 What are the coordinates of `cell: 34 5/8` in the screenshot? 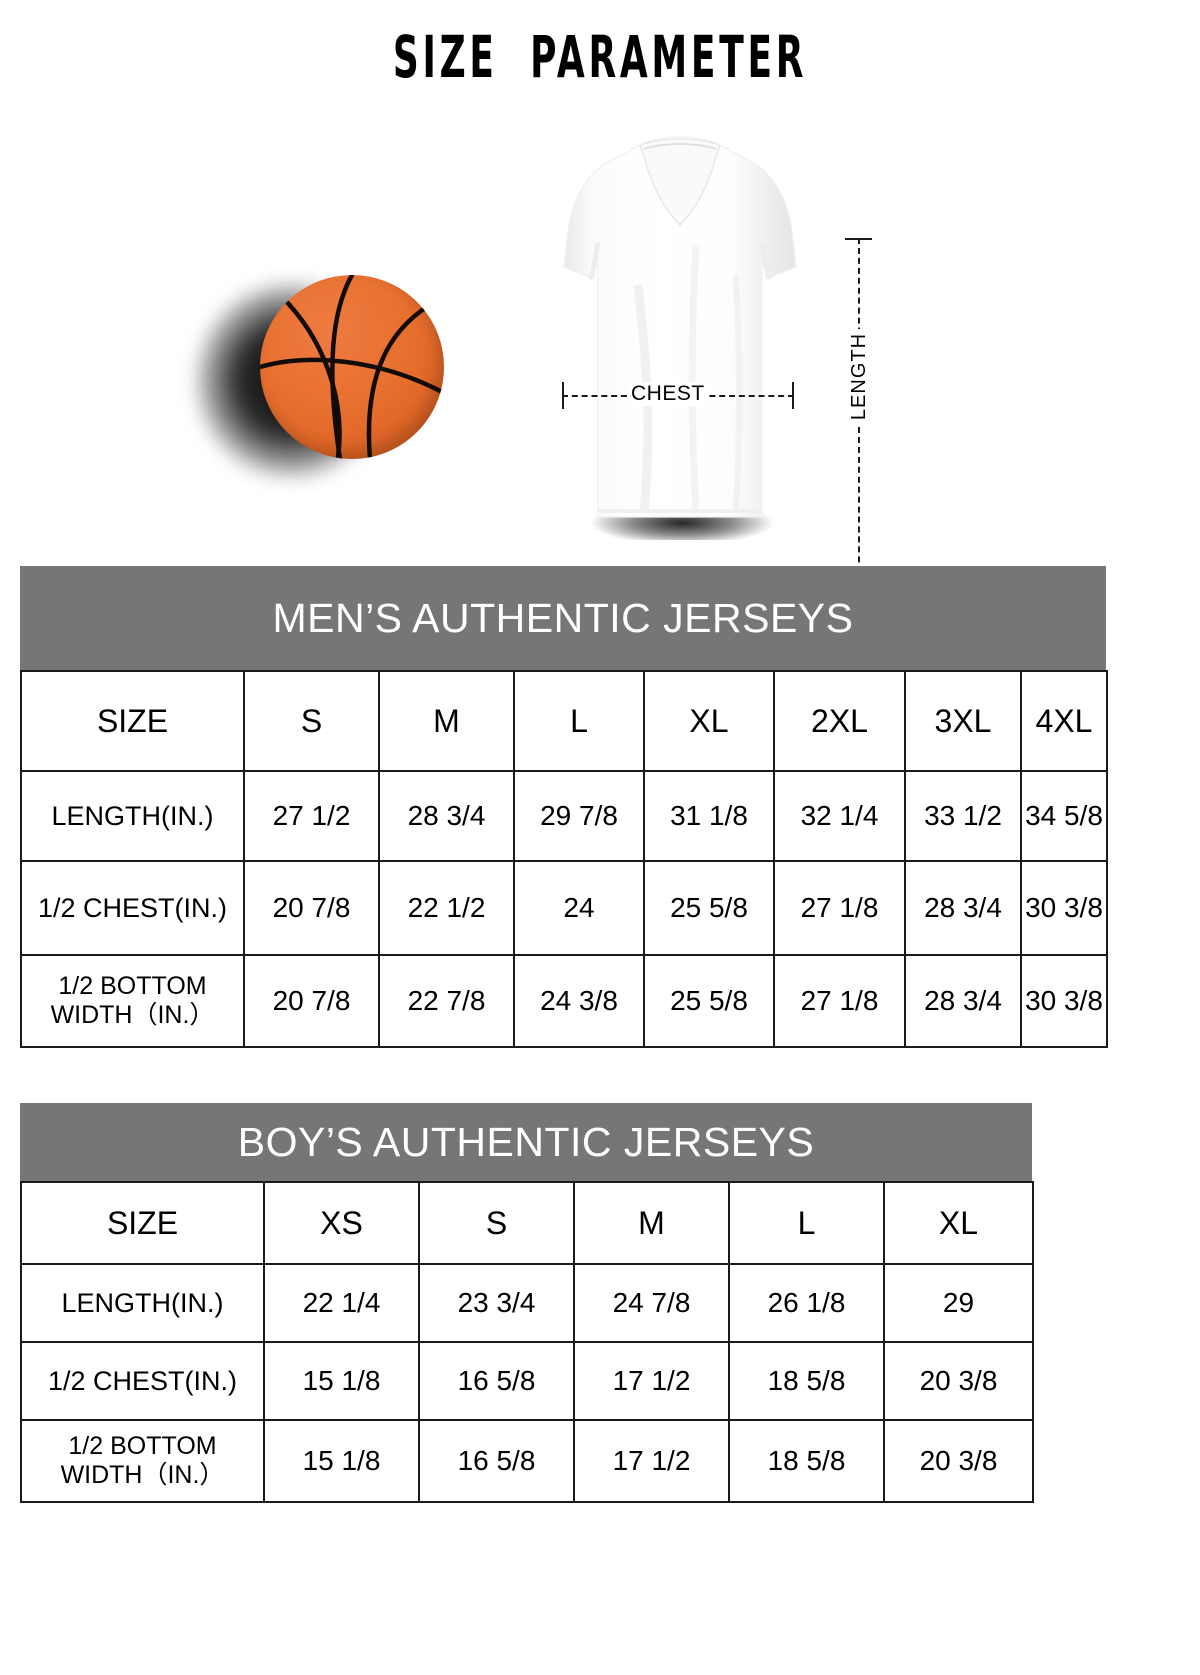 It's located at (1064, 816).